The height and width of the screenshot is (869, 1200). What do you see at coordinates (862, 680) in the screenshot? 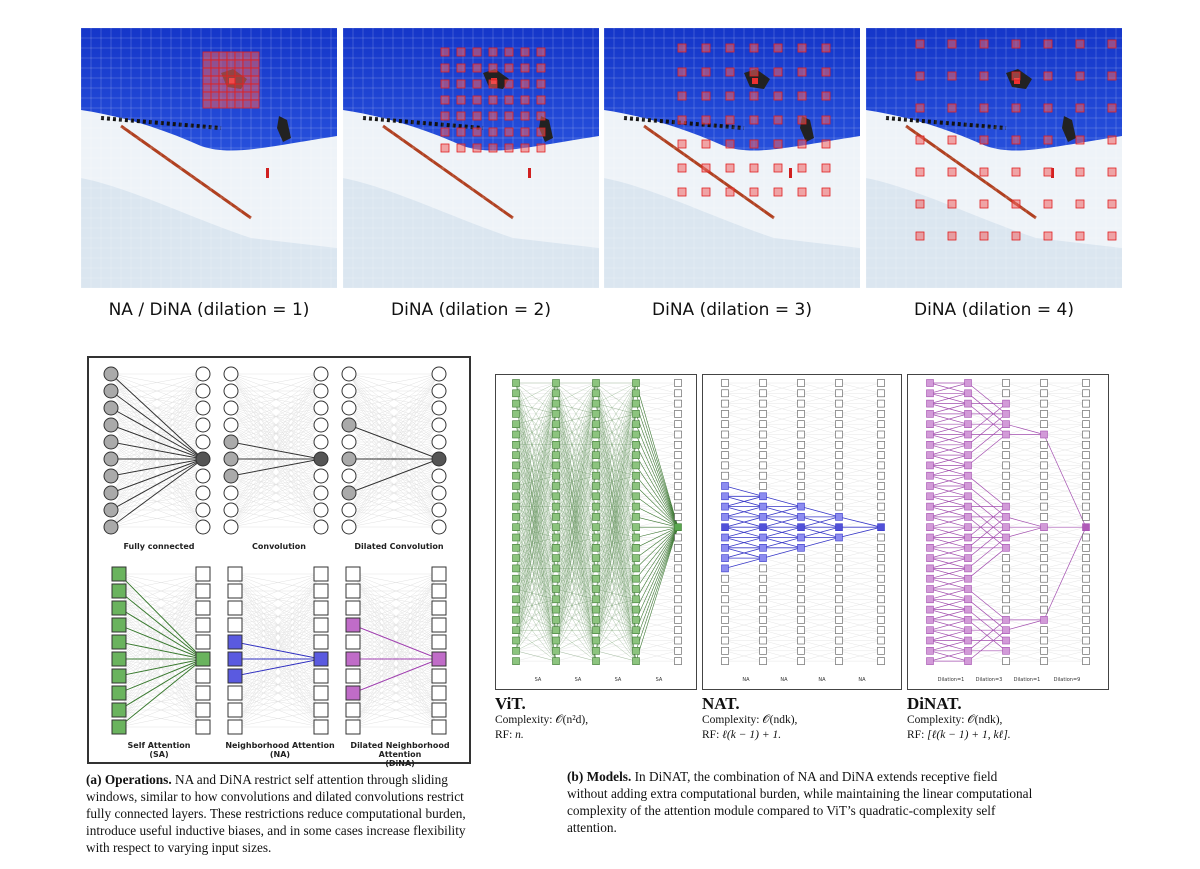
I see `nat-layer-label-3: NA` at bounding box center [862, 680].